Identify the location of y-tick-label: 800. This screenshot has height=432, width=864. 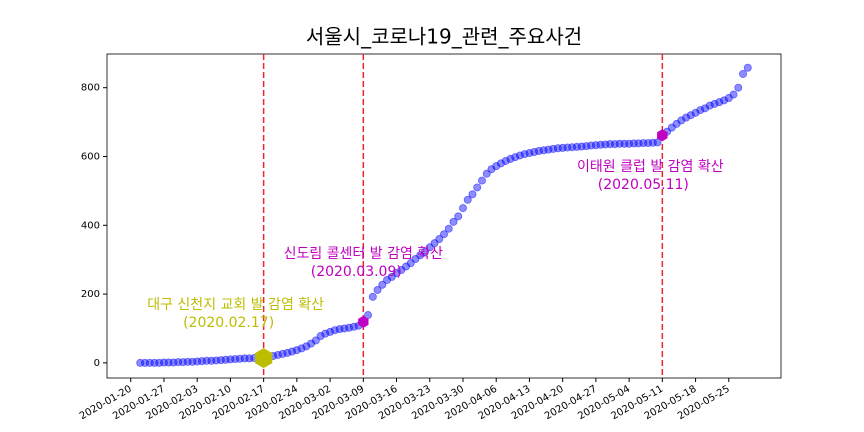
(90, 88).